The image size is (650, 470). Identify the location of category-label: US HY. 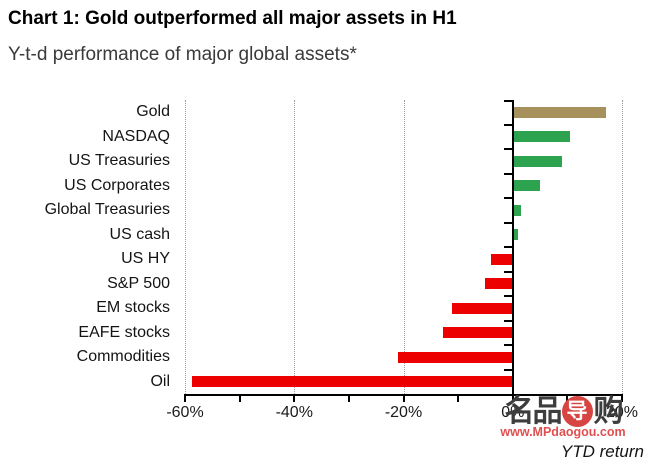
(145, 259).